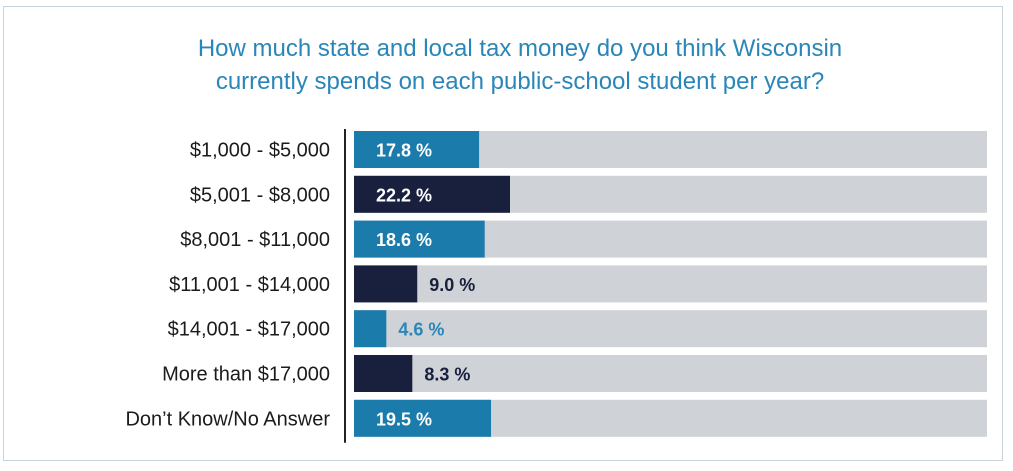 The height and width of the screenshot is (471, 1013). What do you see at coordinates (260, 195) in the screenshot?
I see `category-label: $5,001 - $8,000` at bounding box center [260, 195].